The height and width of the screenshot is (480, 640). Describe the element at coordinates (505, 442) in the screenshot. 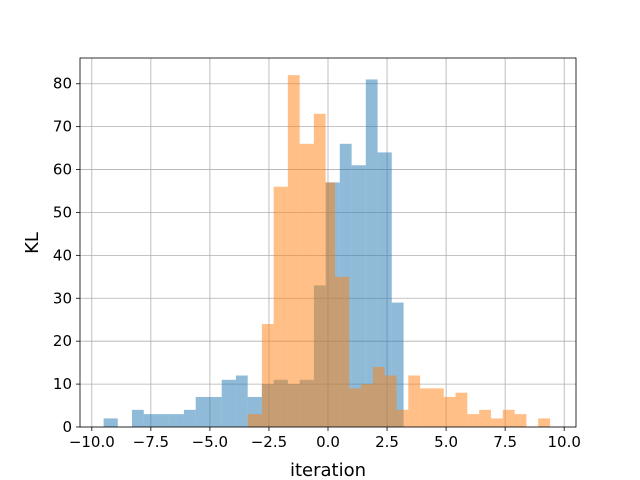

I see `x-tick-label: 7.5` at that location.